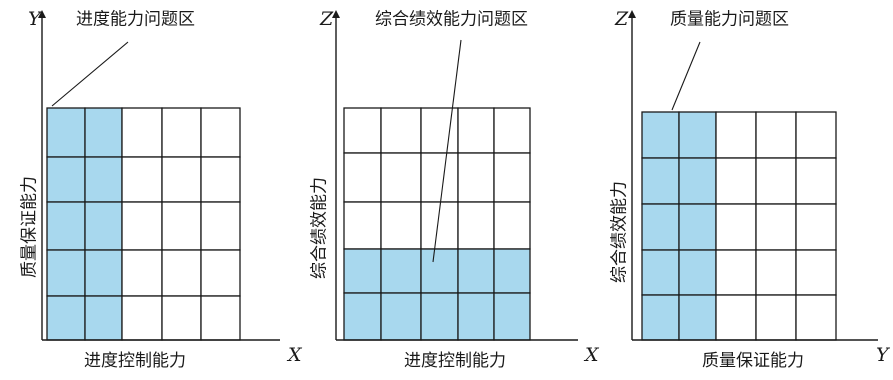 The height and width of the screenshot is (380, 893). What do you see at coordinates (451, 20) in the screenshot?
I see `zone-label: 综合绩效能力问题区` at bounding box center [451, 20].